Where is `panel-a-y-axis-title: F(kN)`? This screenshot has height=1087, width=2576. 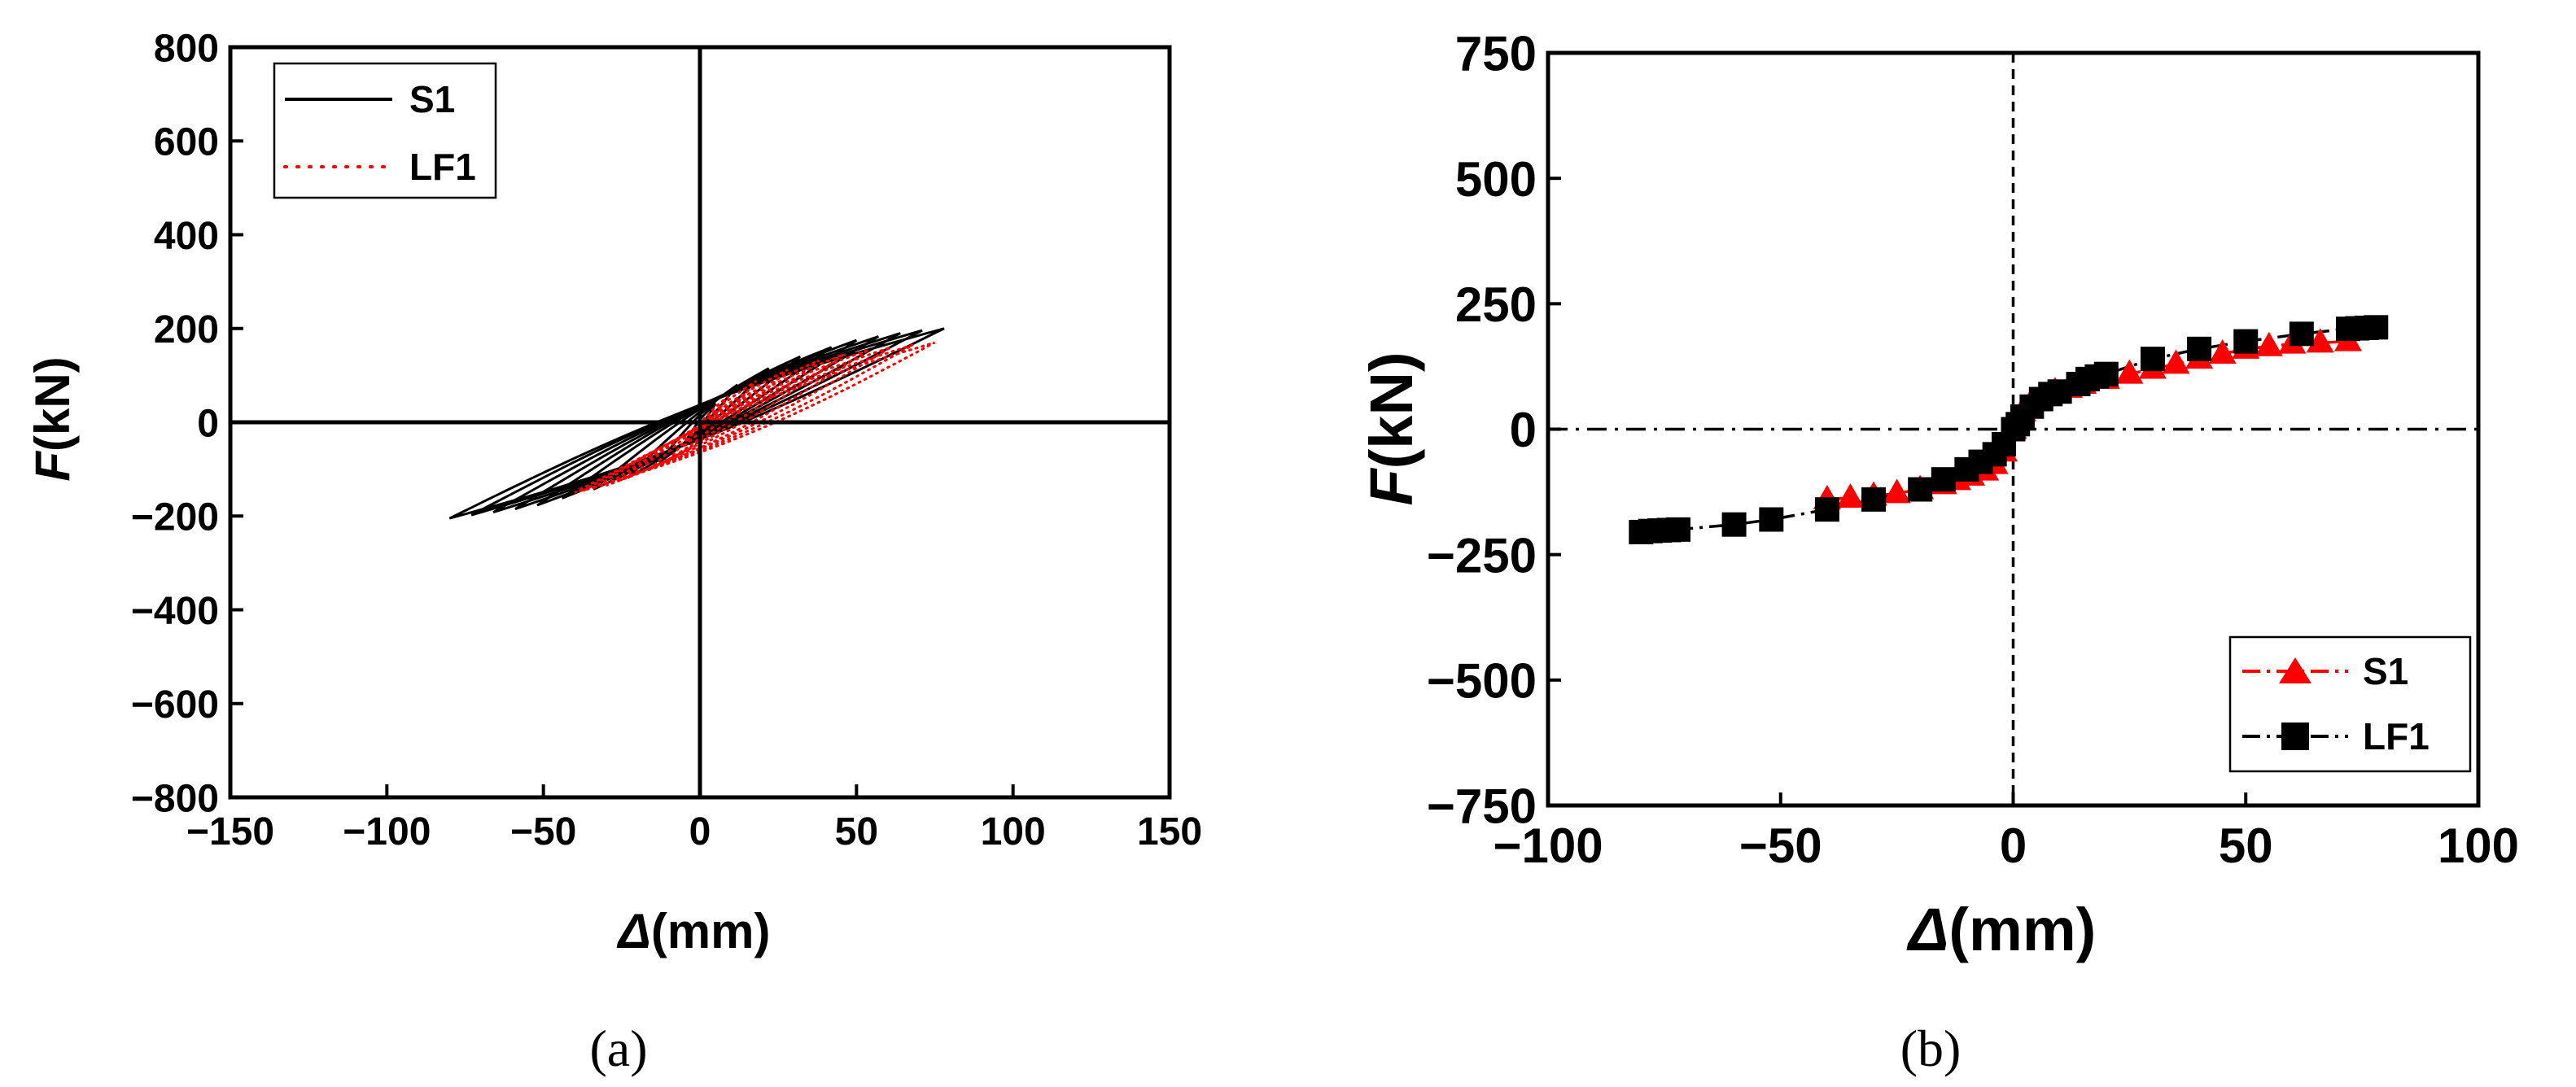 panel-a-y-axis-title: F(kN) is located at coordinates (52, 418).